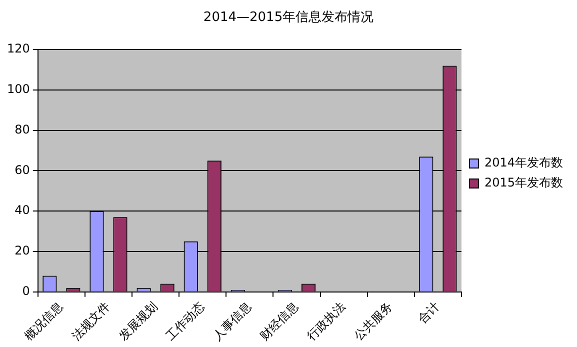 The image size is (577, 347). Describe the element at coordinates (232, 321) in the screenshot. I see `x-tick-label: 人事信息` at that location.